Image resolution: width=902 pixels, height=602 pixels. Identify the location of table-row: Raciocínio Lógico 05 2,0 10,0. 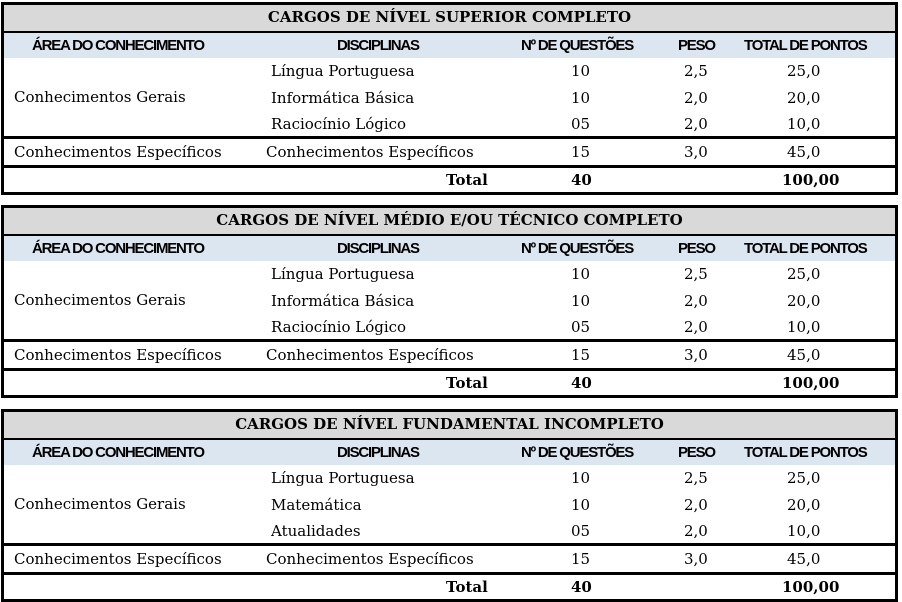
(449, 124).